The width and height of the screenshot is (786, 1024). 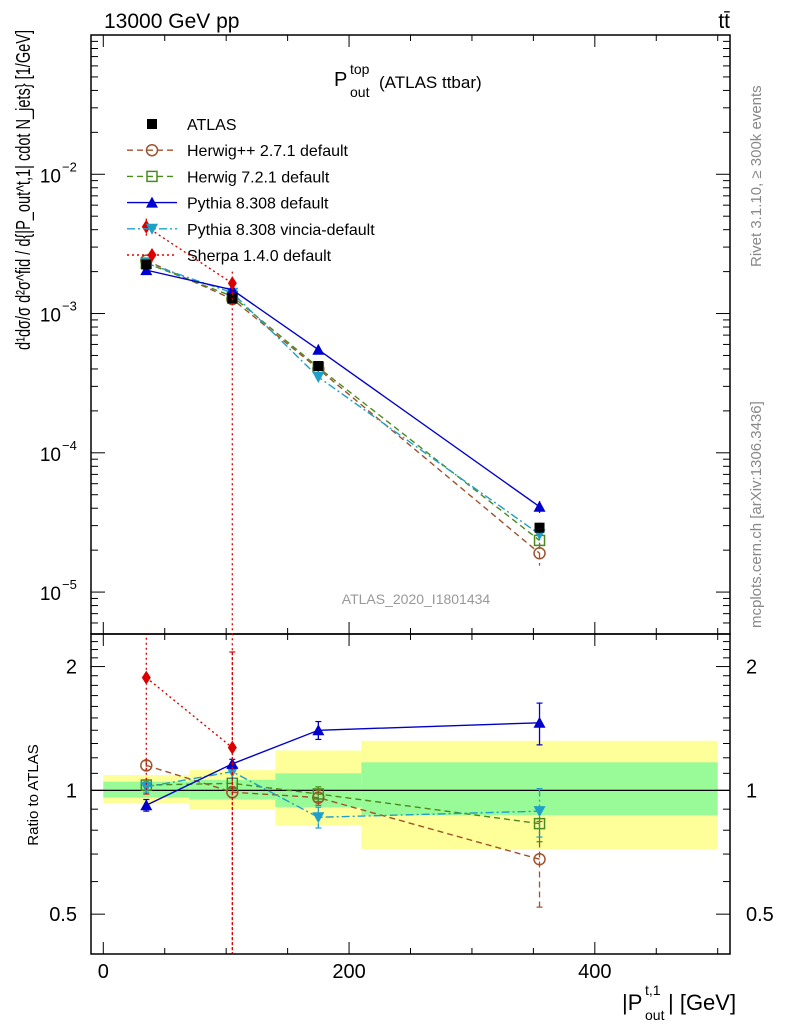 What do you see at coordinates (258, 204) in the screenshot?
I see `legend-label-pythia: Pythia 8.308 default` at bounding box center [258, 204].